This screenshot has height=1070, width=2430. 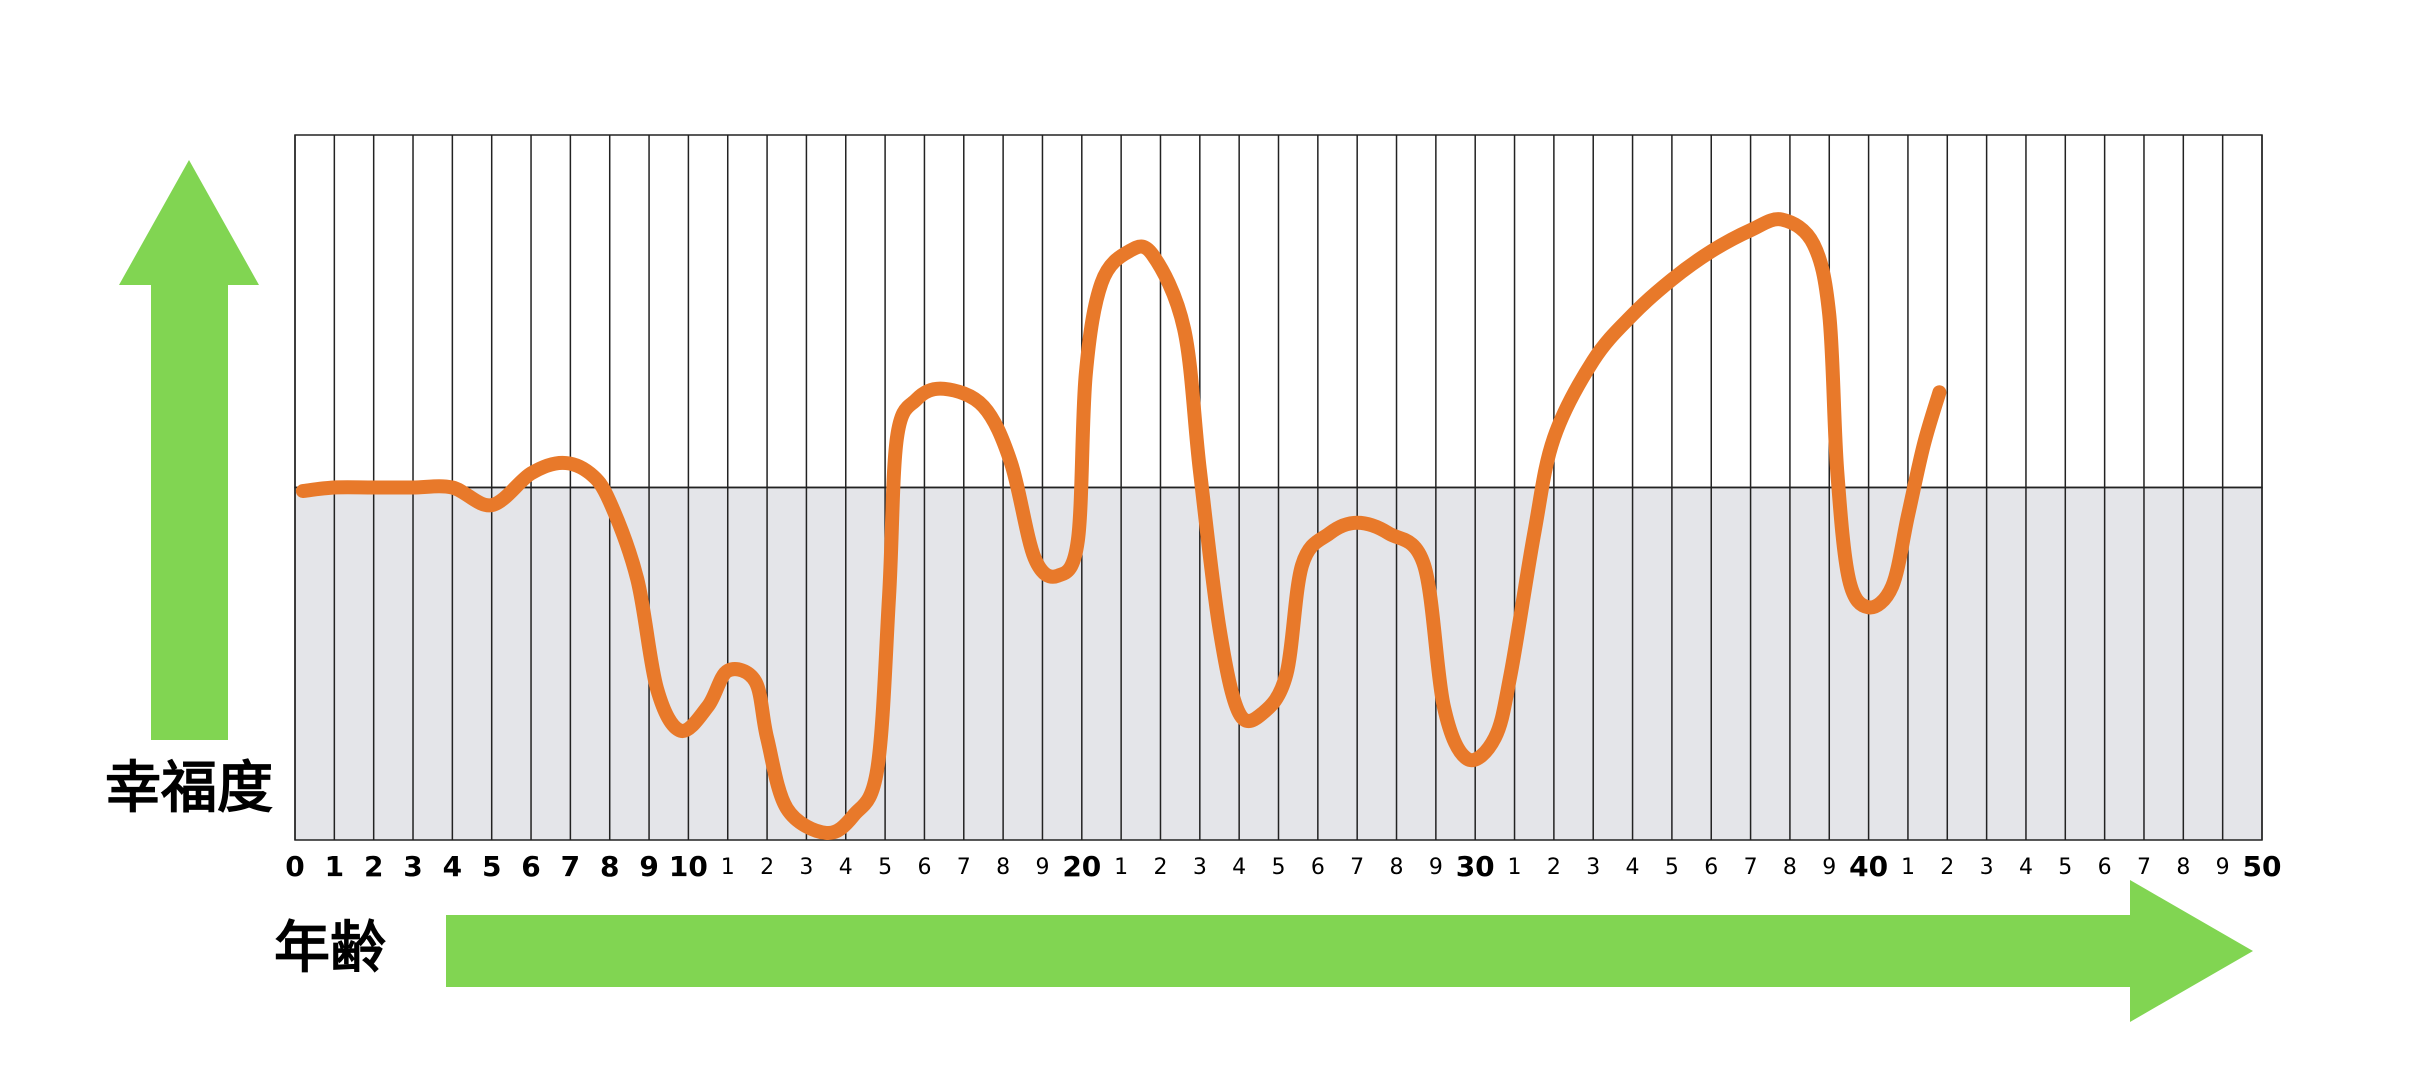 I want to click on x-tick-label: 0, so click(x=294, y=866).